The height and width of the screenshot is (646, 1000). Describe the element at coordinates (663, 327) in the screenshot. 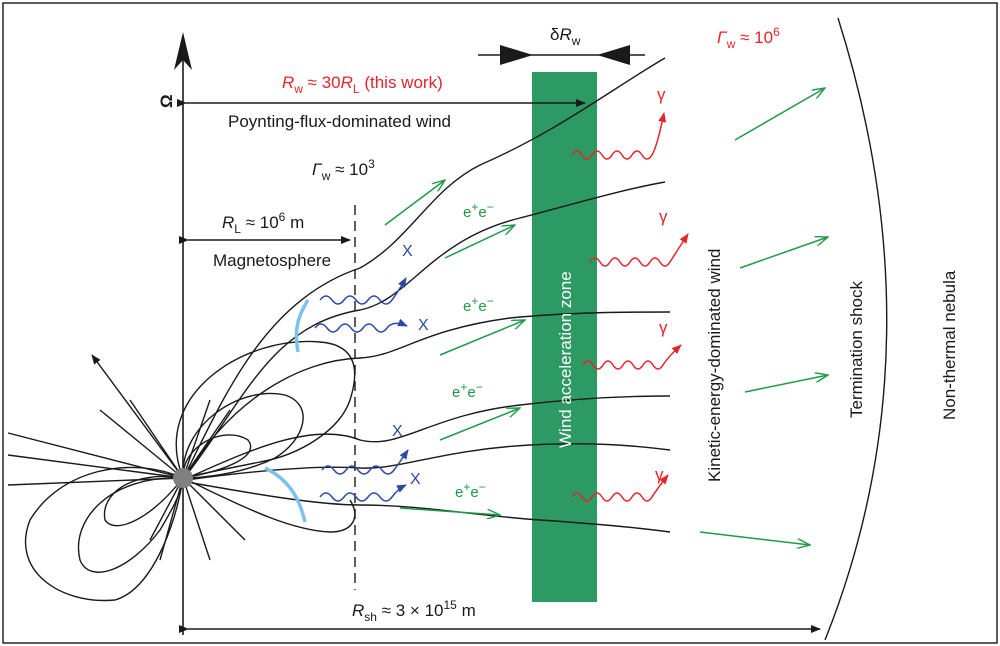

I see `gamma-label-3: γ` at that location.